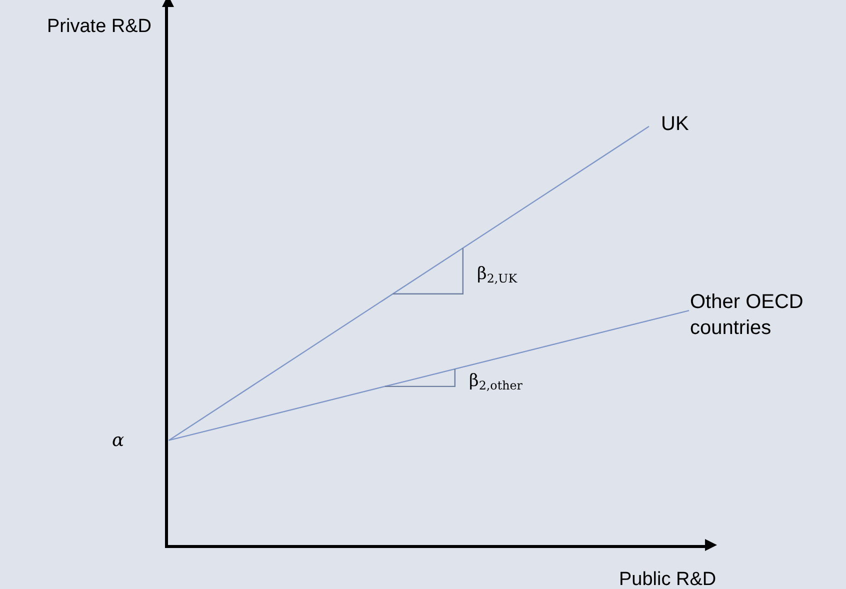  What do you see at coordinates (118, 440) in the screenshot?
I see `text: α` at bounding box center [118, 440].